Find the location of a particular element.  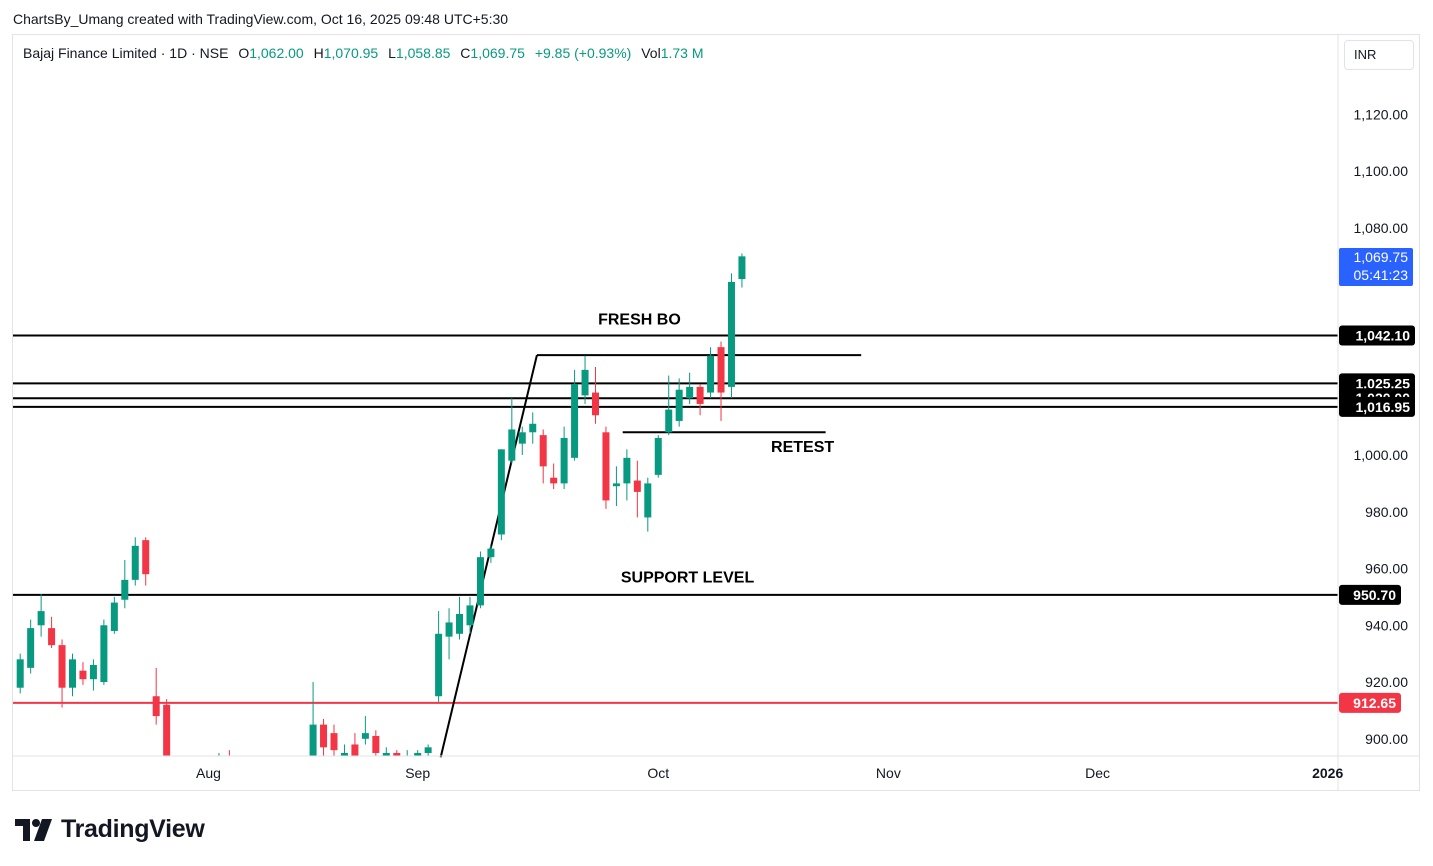

low-value: 1,058.85 is located at coordinates (423, 53).